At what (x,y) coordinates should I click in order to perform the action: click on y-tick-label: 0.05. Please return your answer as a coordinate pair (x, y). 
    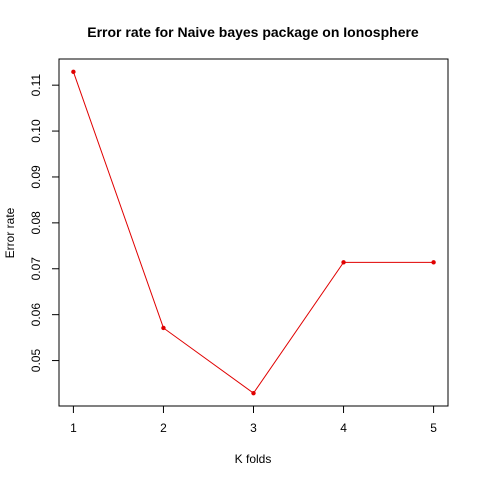
    Looking at the image, I should click on (36, 361).